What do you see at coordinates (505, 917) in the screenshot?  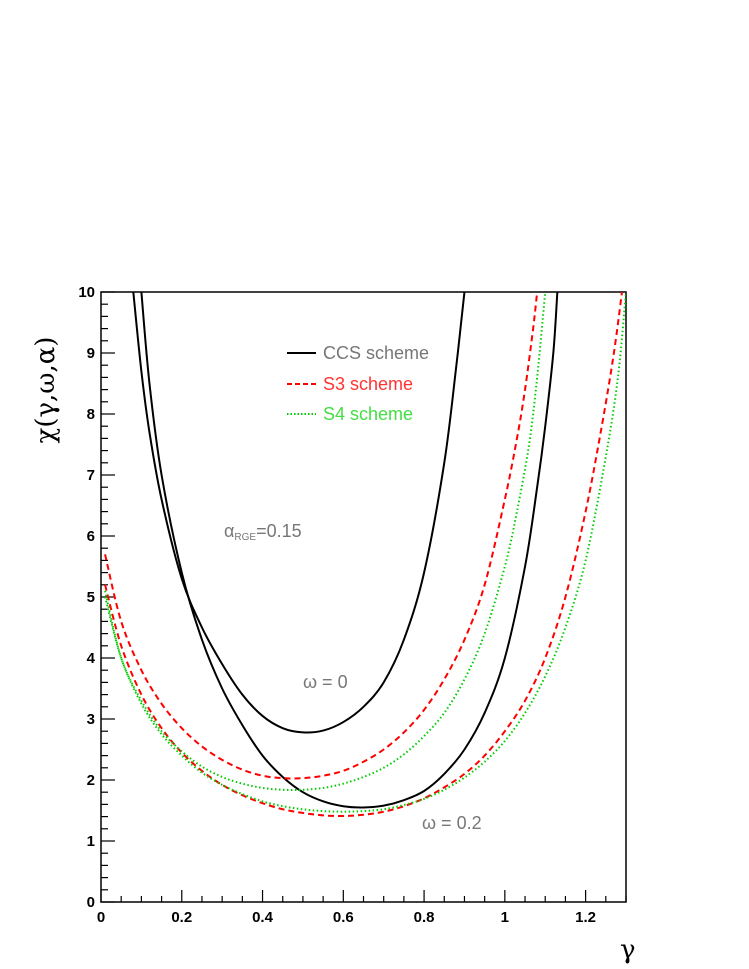 I see `x-tick-label: 1` at bounding box center [505, 917].